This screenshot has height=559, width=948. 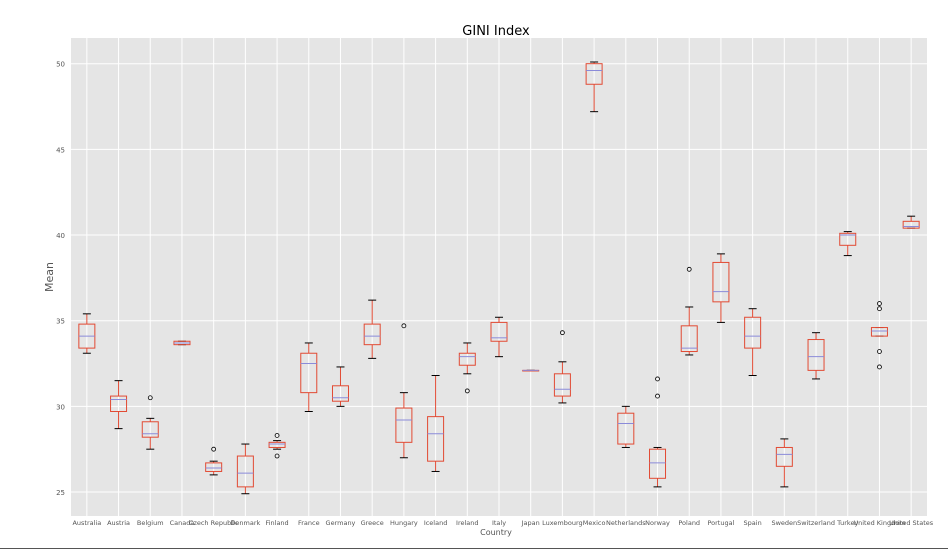 What do you see at coordinates (60, 65) in the screenshot?
I see `y-tick-label: 50` at bounding box center [60, 65].